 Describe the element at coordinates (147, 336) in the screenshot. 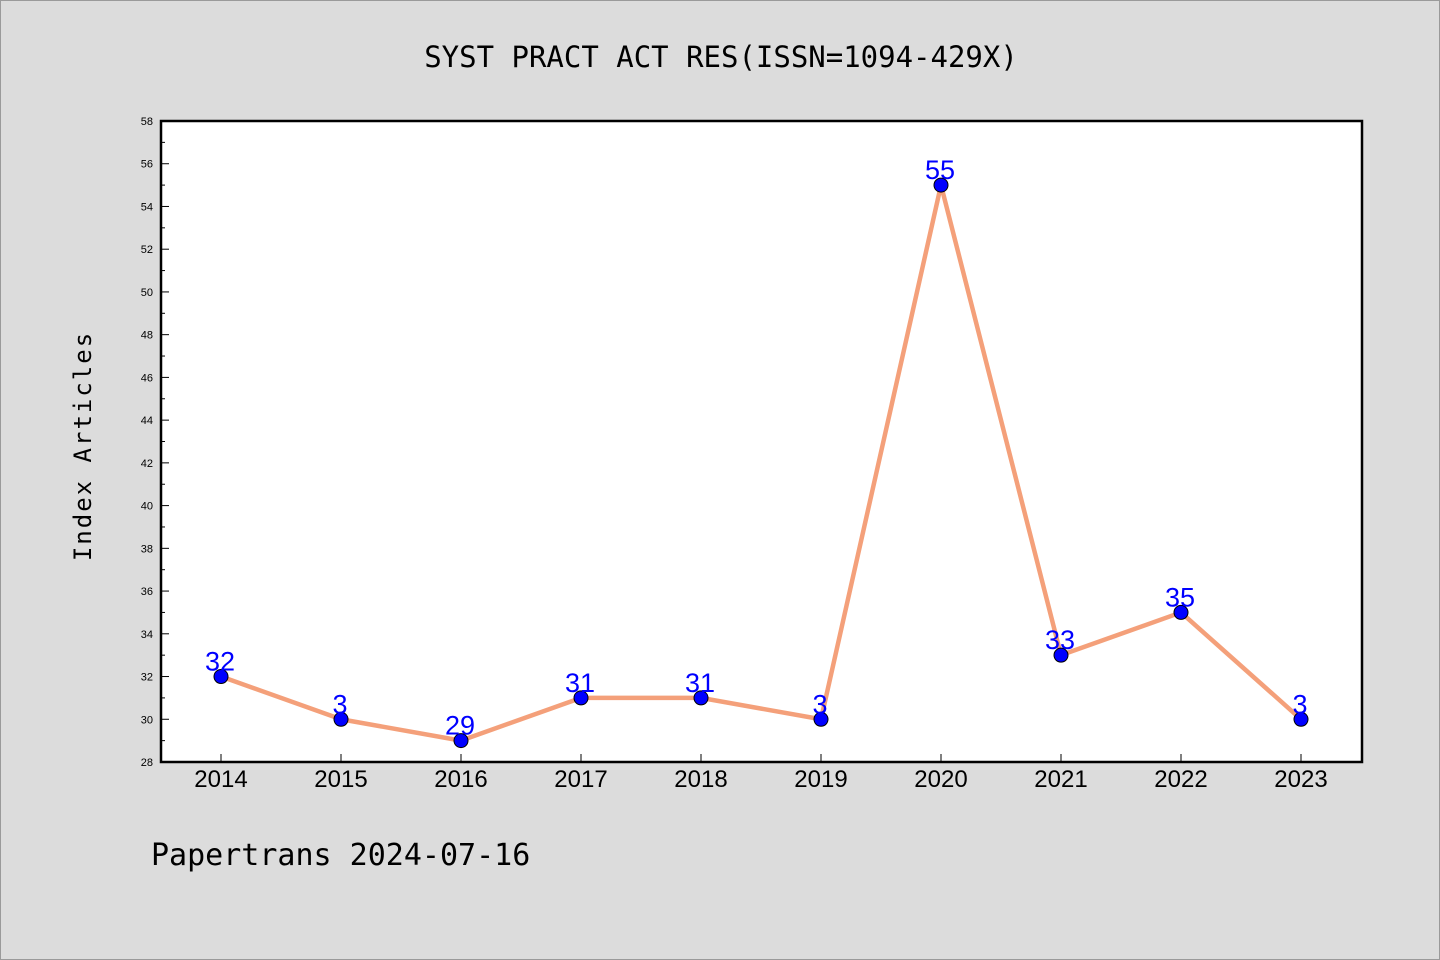

I see `y-tick-label: 48` at that location.